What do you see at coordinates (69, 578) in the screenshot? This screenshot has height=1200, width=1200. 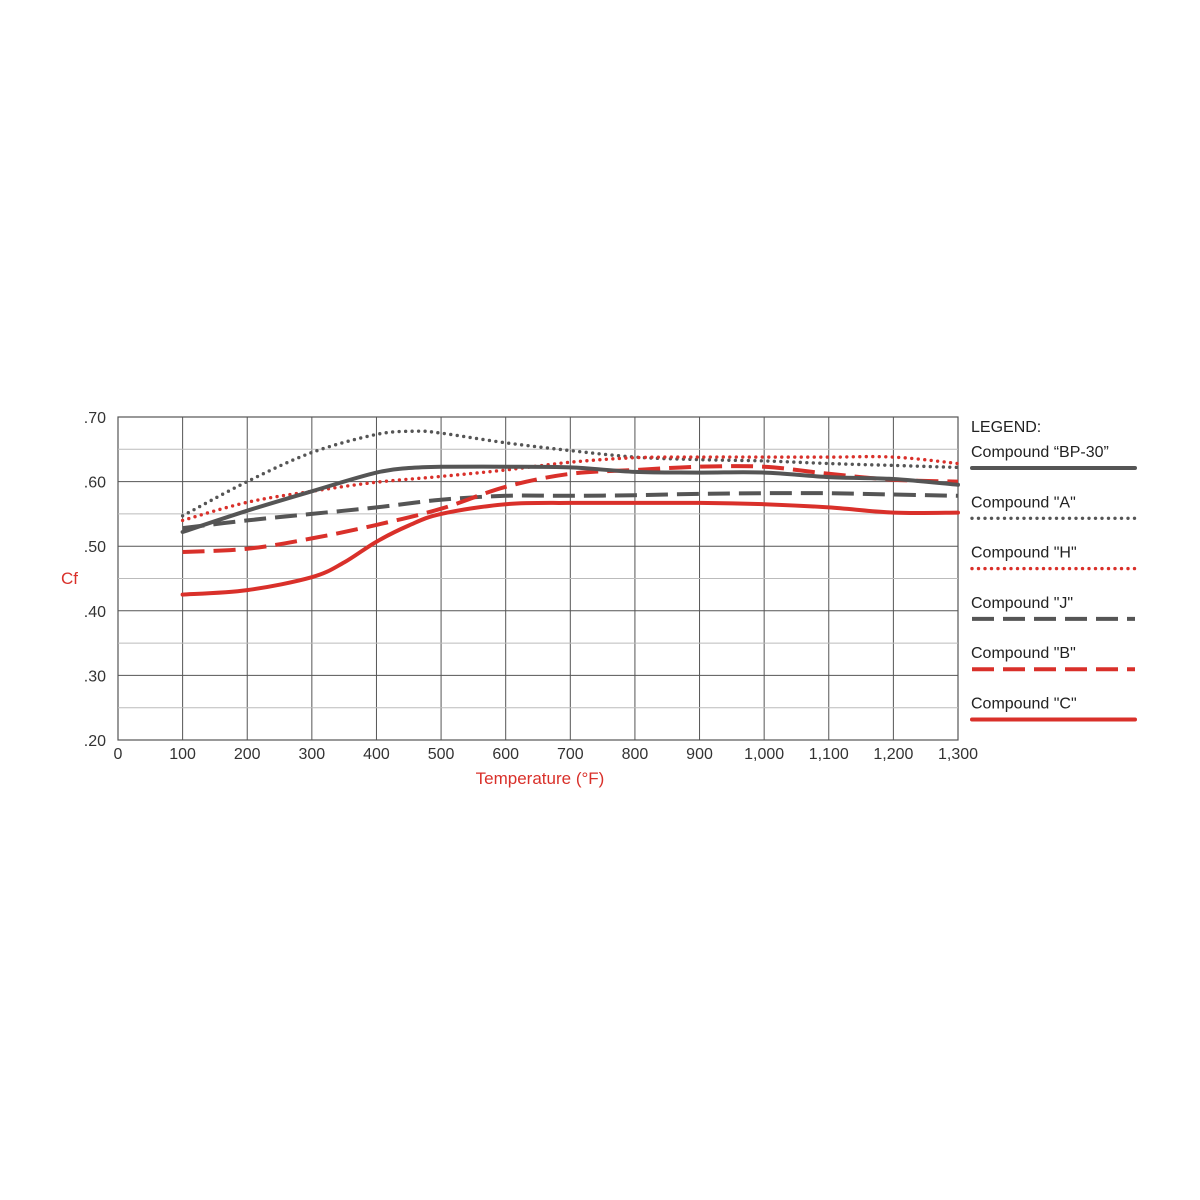 I see `y-axis-title: Cf` at bounding box center [69, 578].